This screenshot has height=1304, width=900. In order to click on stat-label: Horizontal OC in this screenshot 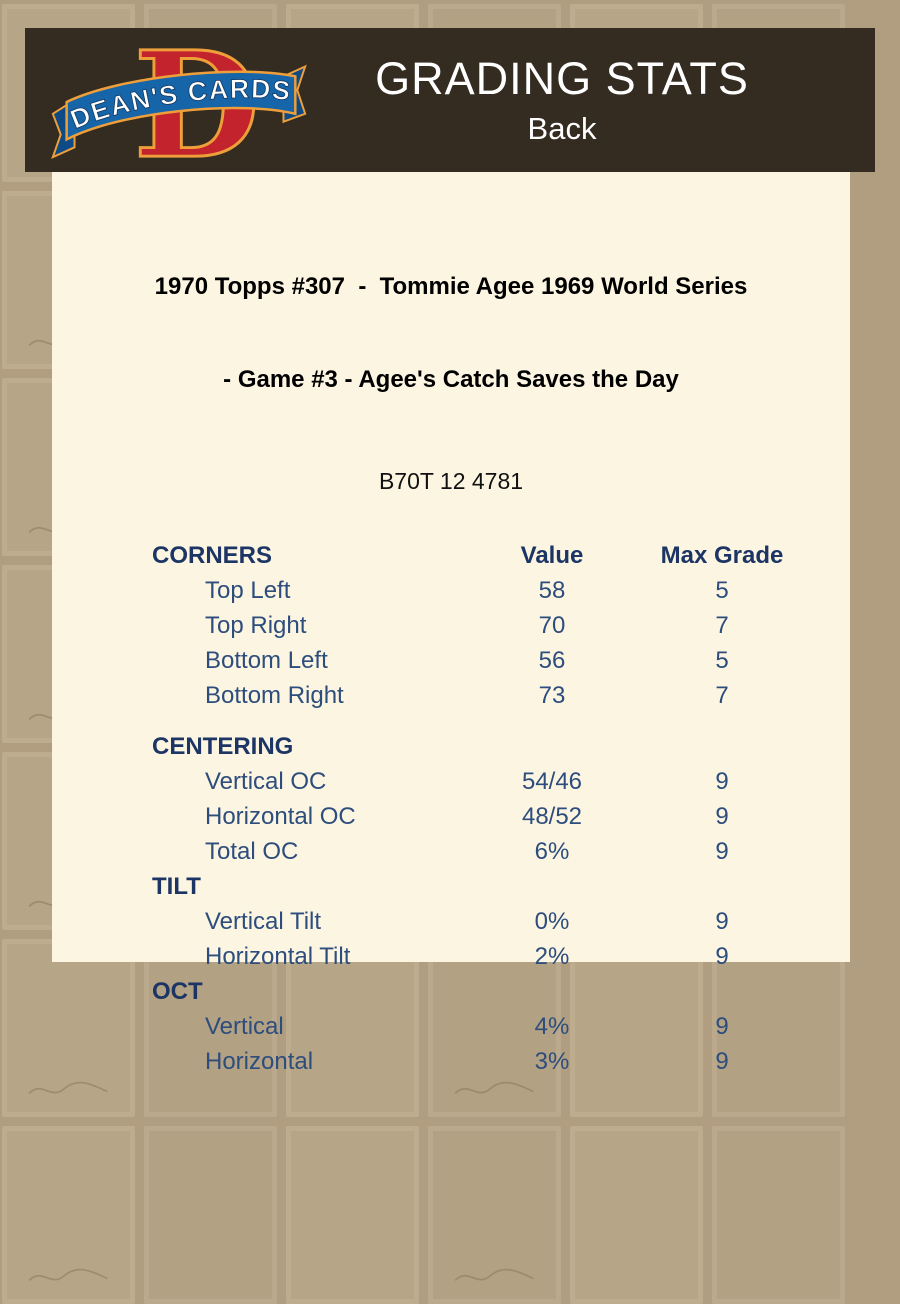, I will do `click(280, 816)`.